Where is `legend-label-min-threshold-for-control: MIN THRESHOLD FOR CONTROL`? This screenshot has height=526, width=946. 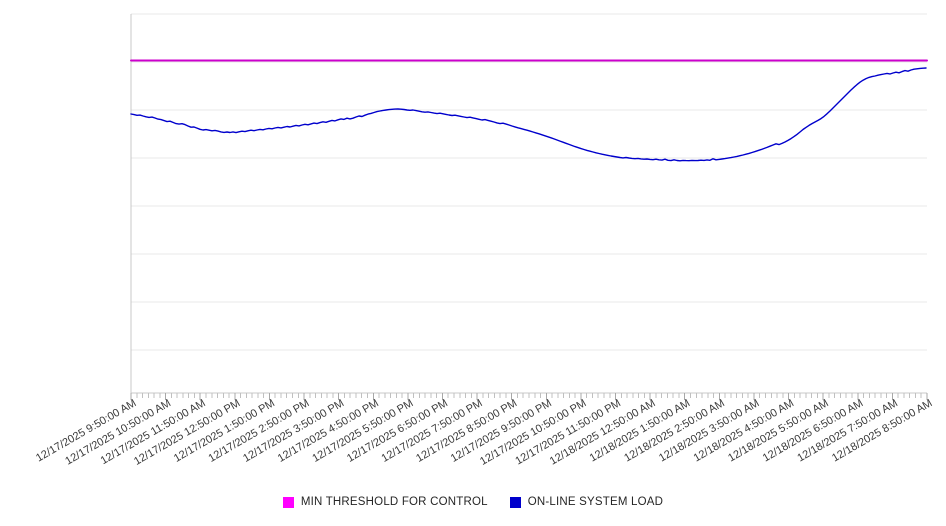 legend-label-min-threshold-for-control: MIN THRESHOLD FOR CONTROL is located at coordinates (394, 502).